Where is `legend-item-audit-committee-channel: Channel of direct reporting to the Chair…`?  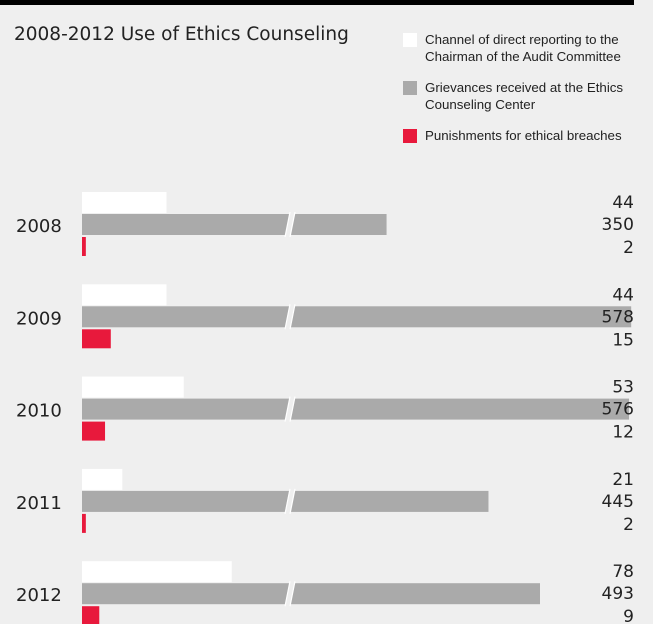 legend-item-audit-committee-channel: Channel of direct reporting to the Chair… is located at coordinates (520, 55).